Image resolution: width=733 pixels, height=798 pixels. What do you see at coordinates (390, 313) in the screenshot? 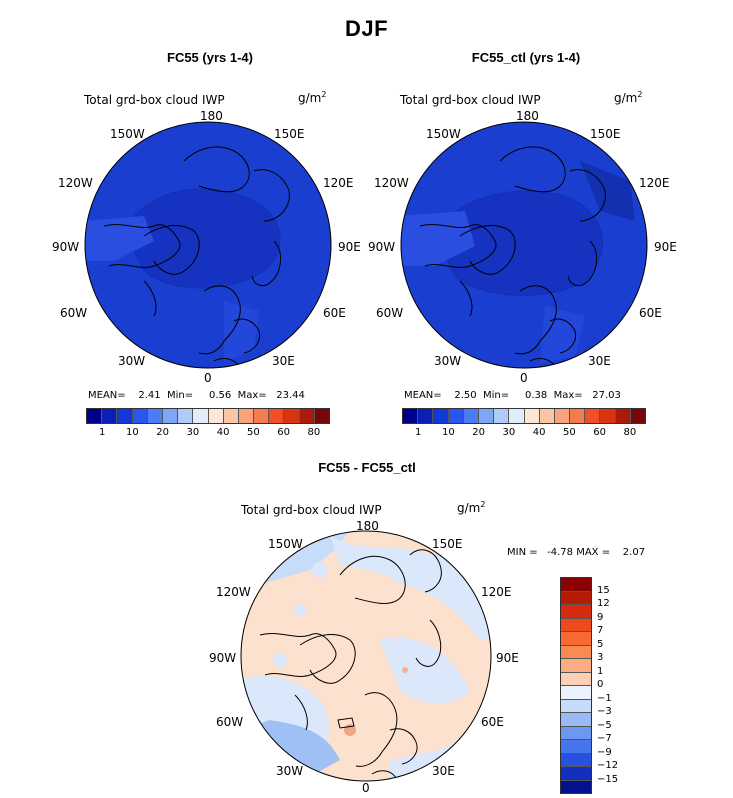
I see `lon-label-60w: 60W` at bounding box center [390, 313].